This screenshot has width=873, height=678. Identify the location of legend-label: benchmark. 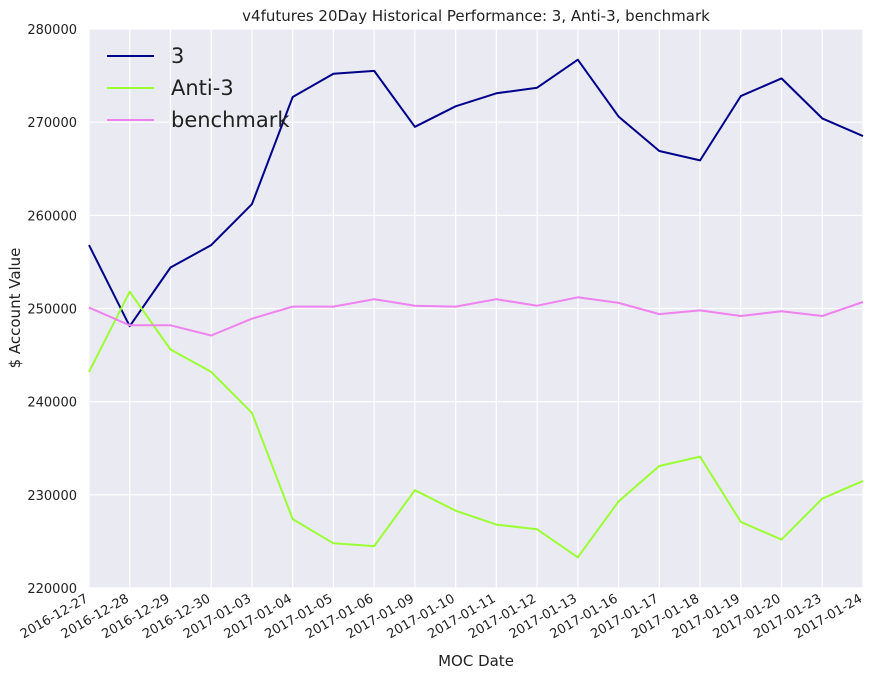
(230, 120).